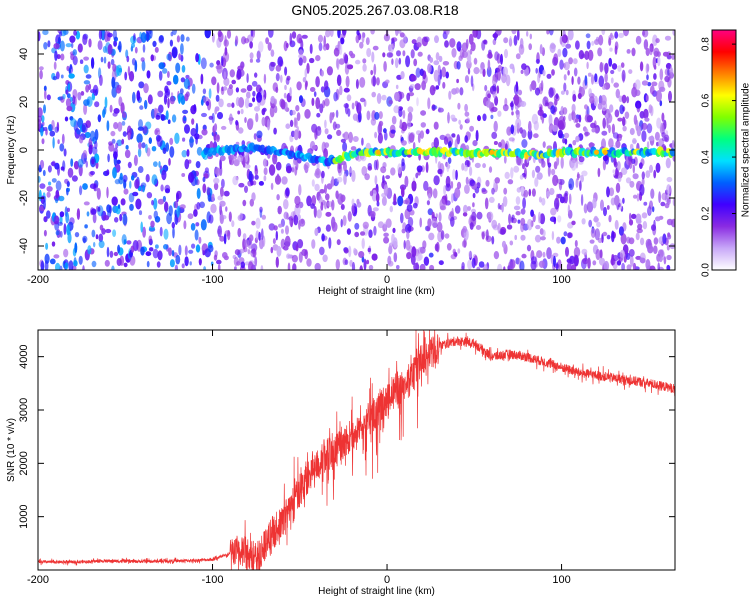  What do you see at coordinates (38, 580) in the screenshot?
I see `snr-x-tick-label: -200` at bounding box center [38, 580].